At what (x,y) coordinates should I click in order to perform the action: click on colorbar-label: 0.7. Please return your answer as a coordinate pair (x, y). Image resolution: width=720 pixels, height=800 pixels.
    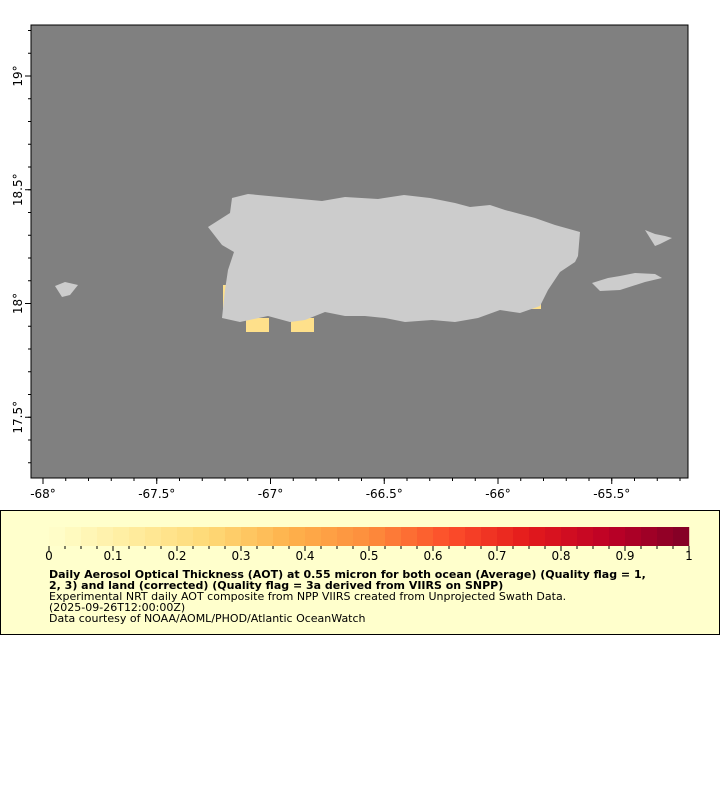
    Looking at the image, I should click on (497, 556).